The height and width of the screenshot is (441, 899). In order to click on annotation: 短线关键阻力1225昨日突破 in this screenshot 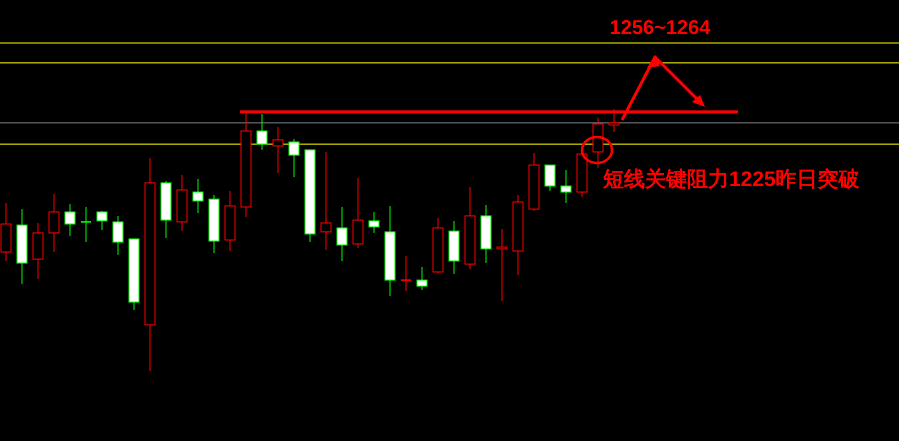, I will do `click(731, 179)`.